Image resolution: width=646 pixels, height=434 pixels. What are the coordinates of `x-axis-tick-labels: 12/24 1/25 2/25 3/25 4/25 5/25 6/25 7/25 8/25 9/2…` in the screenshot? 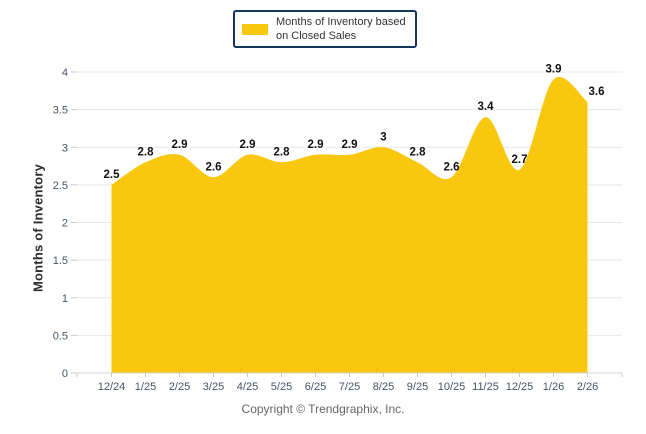 It's located at (349, 383).